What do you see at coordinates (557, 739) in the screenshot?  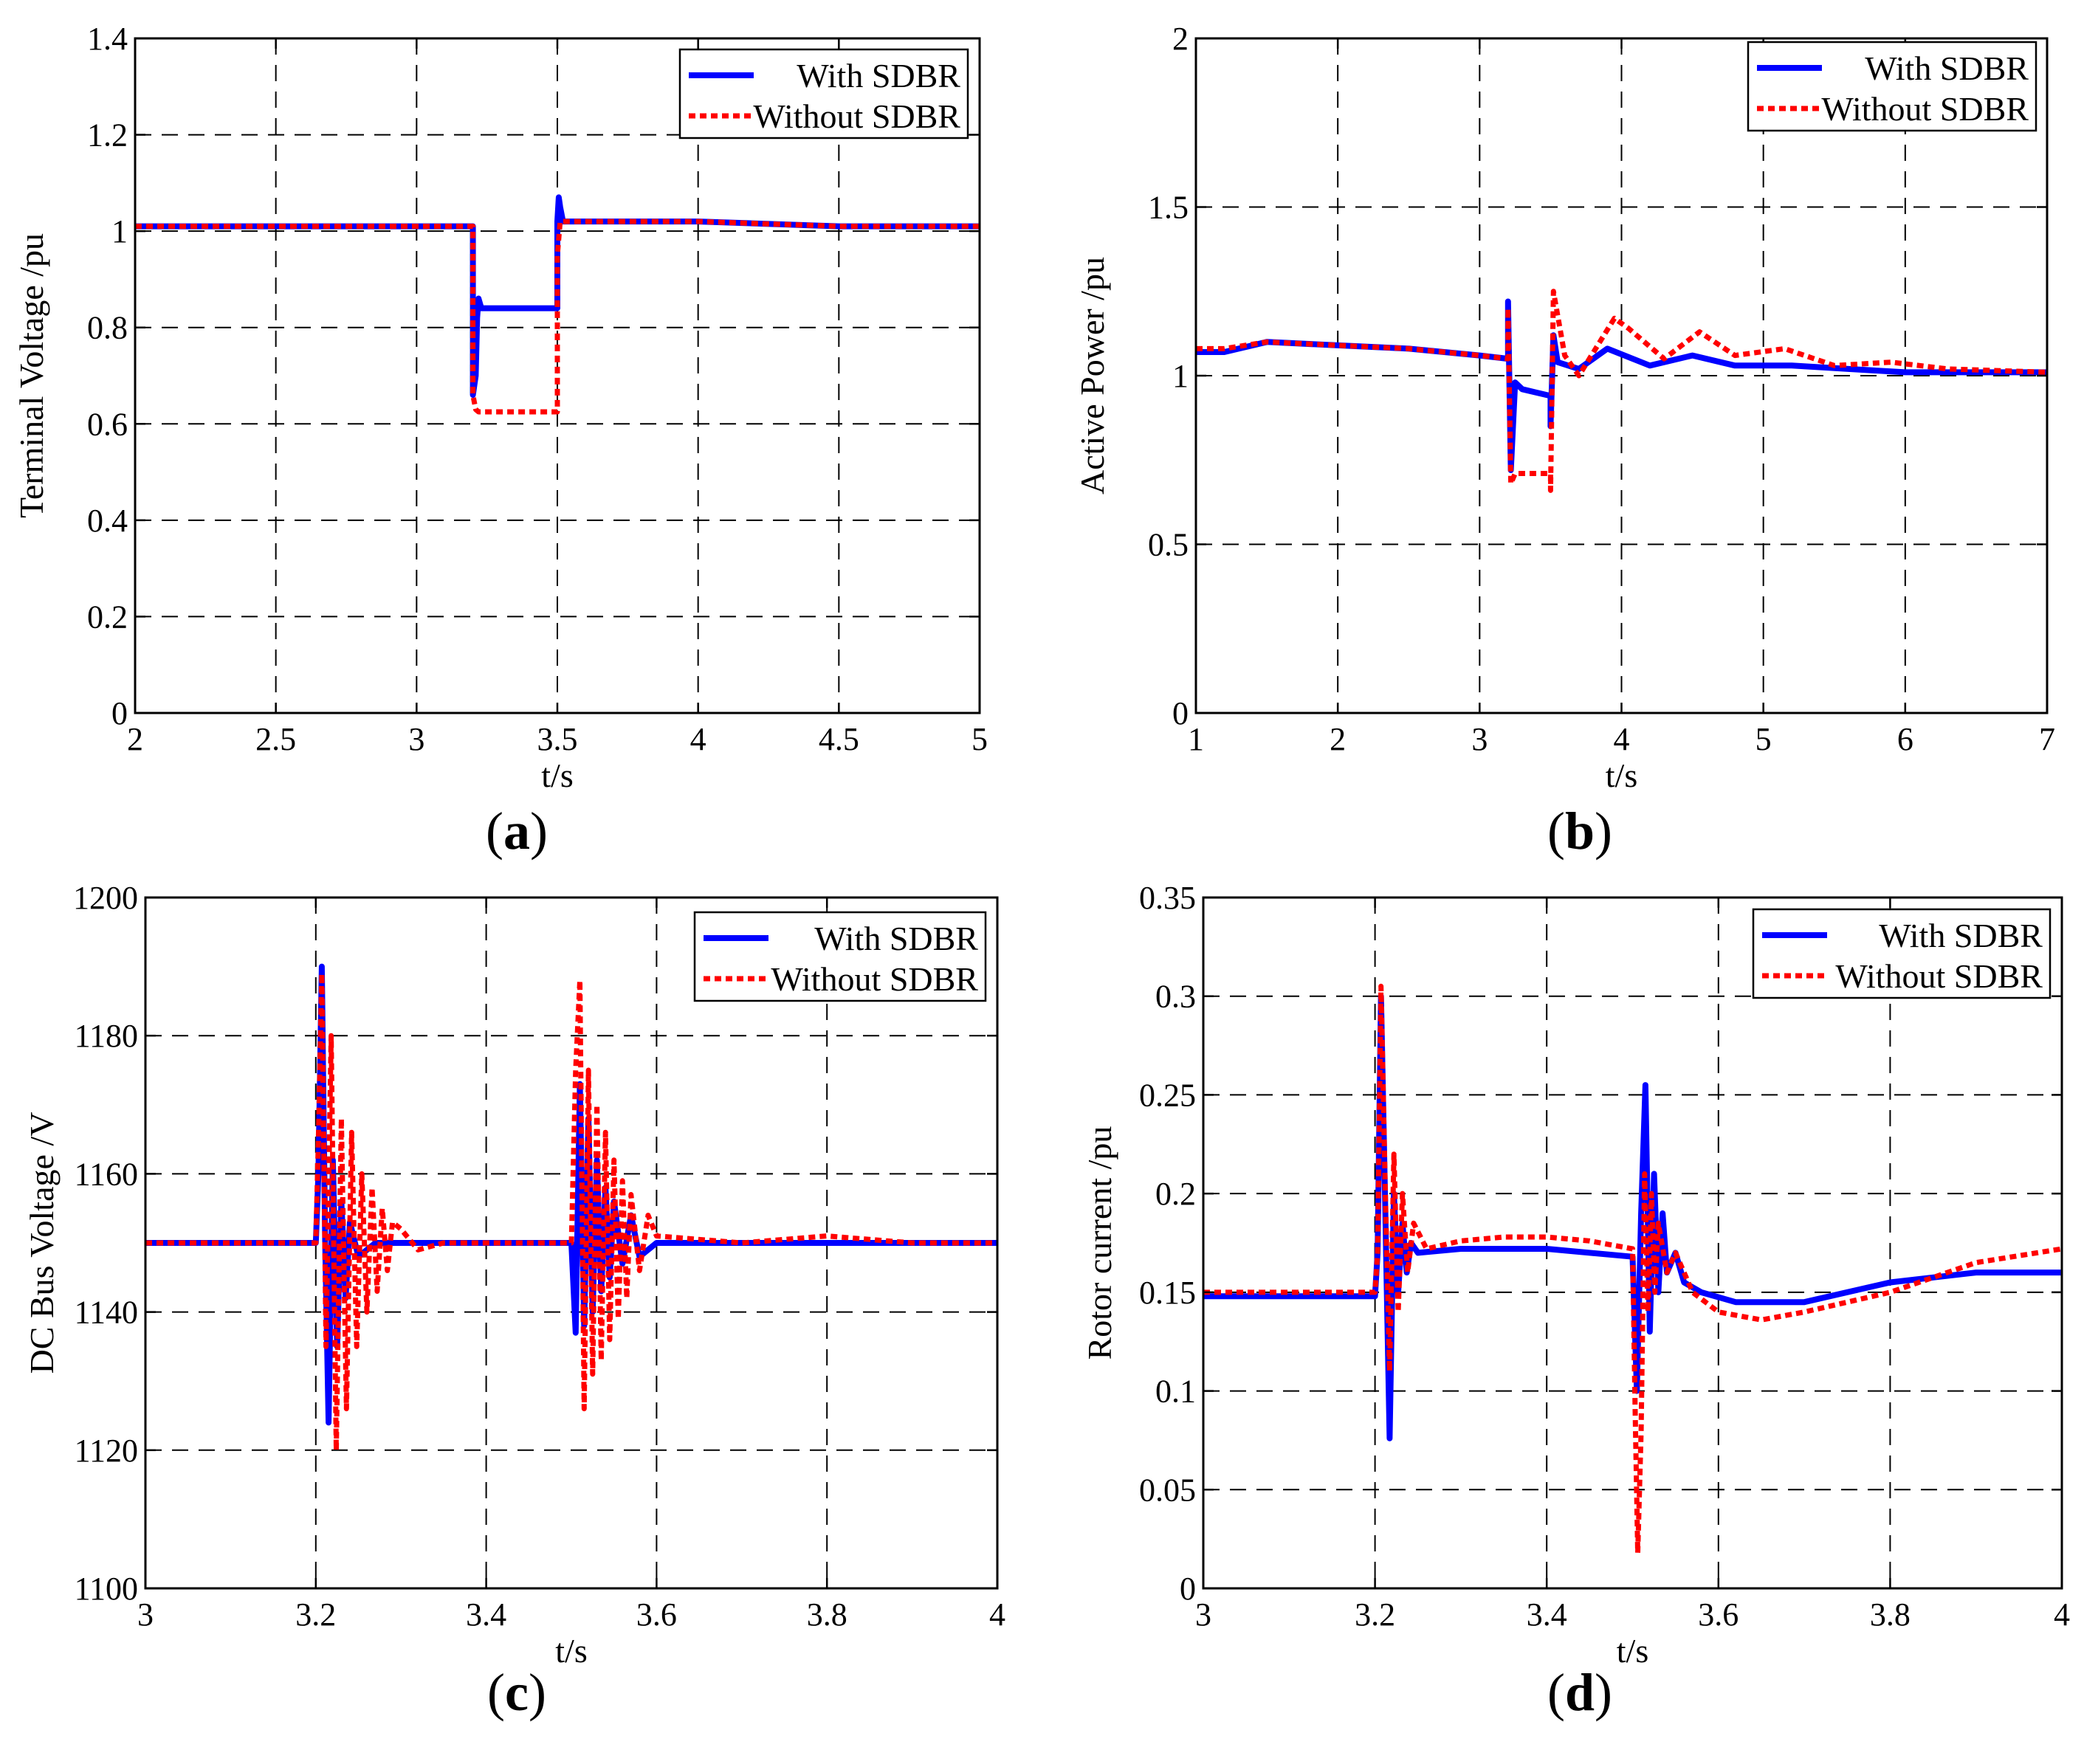 I see `x-tick-label: 3.5` at bounding box center [557, 739].